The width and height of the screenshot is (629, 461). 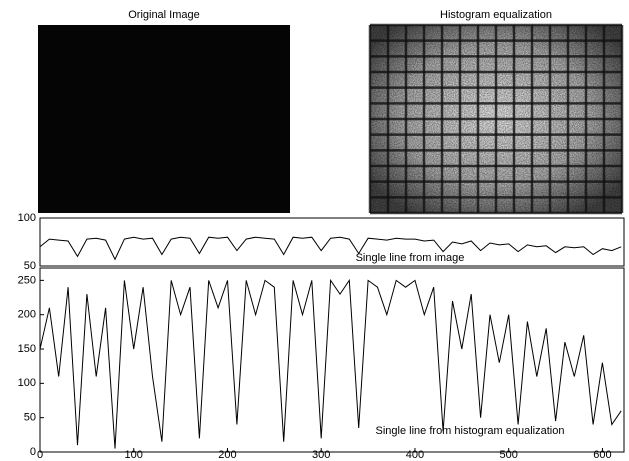 I want to click on annotation: Single line from image, so click(x=410, y=258).